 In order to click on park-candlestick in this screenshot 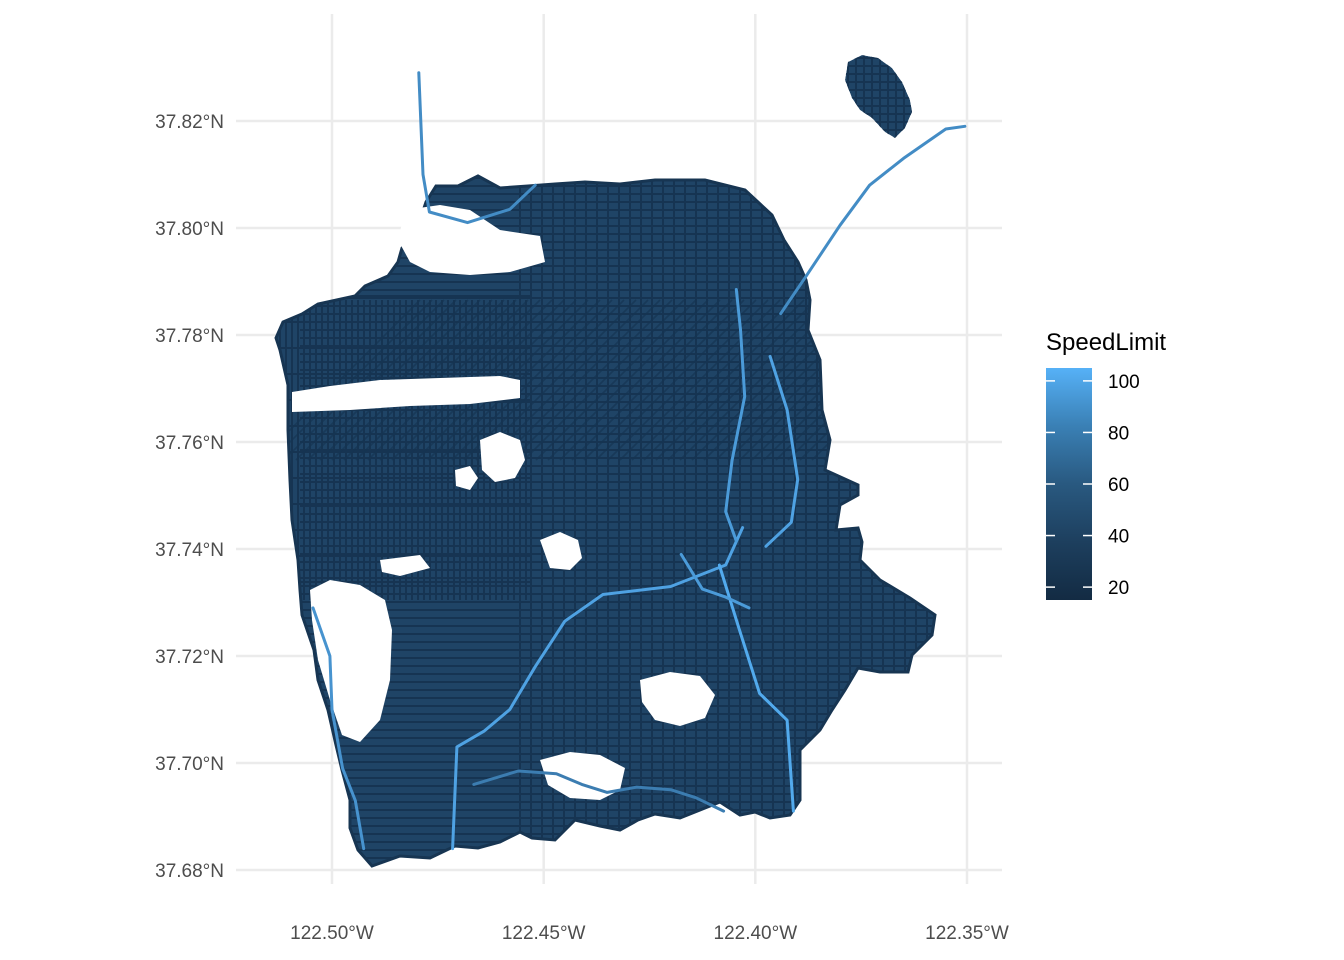, I will do `click(582, 776)`.